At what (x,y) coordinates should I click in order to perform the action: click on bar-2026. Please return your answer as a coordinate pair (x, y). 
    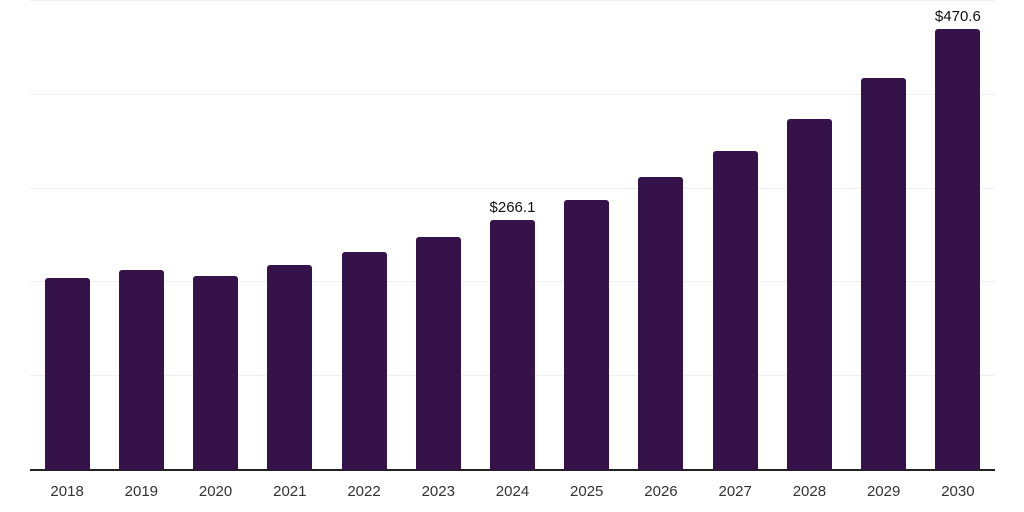
    Looking at the image, I should click on (661, 323).